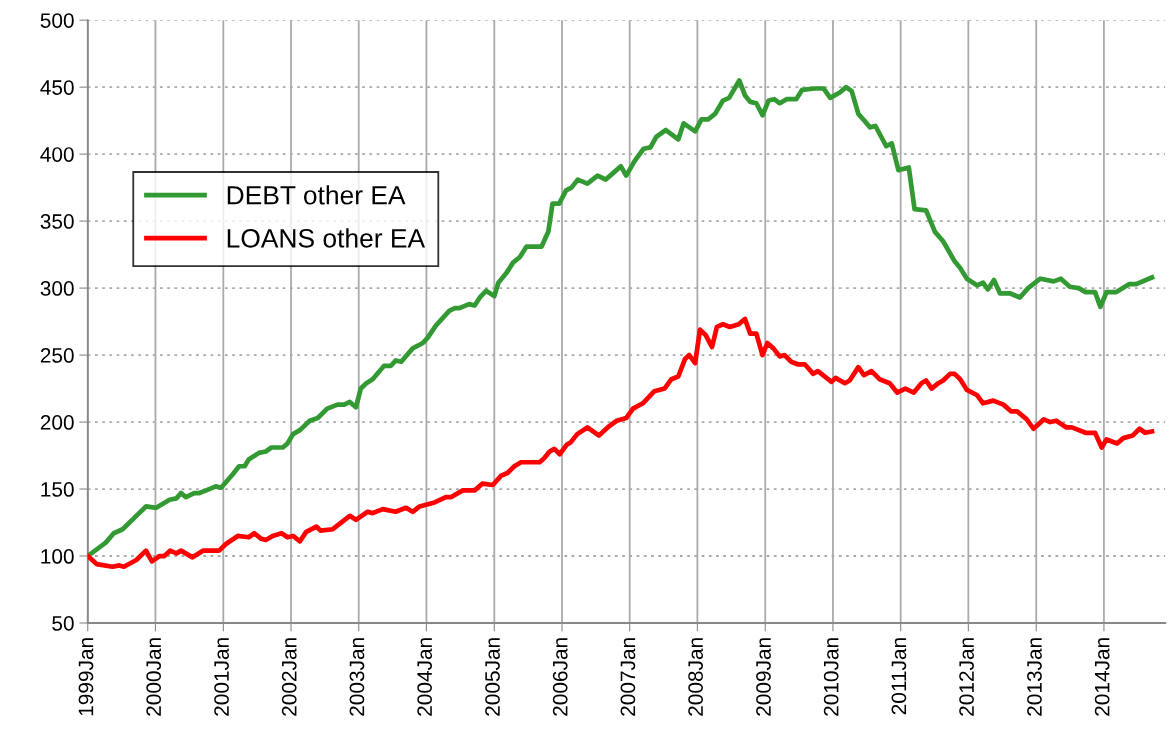 This screenshot has width=1170, height=747. What do you see at coordinates (57, 288) in the screenshot?
I see `y-tick-label: 300` at bounding box center [57, 288].